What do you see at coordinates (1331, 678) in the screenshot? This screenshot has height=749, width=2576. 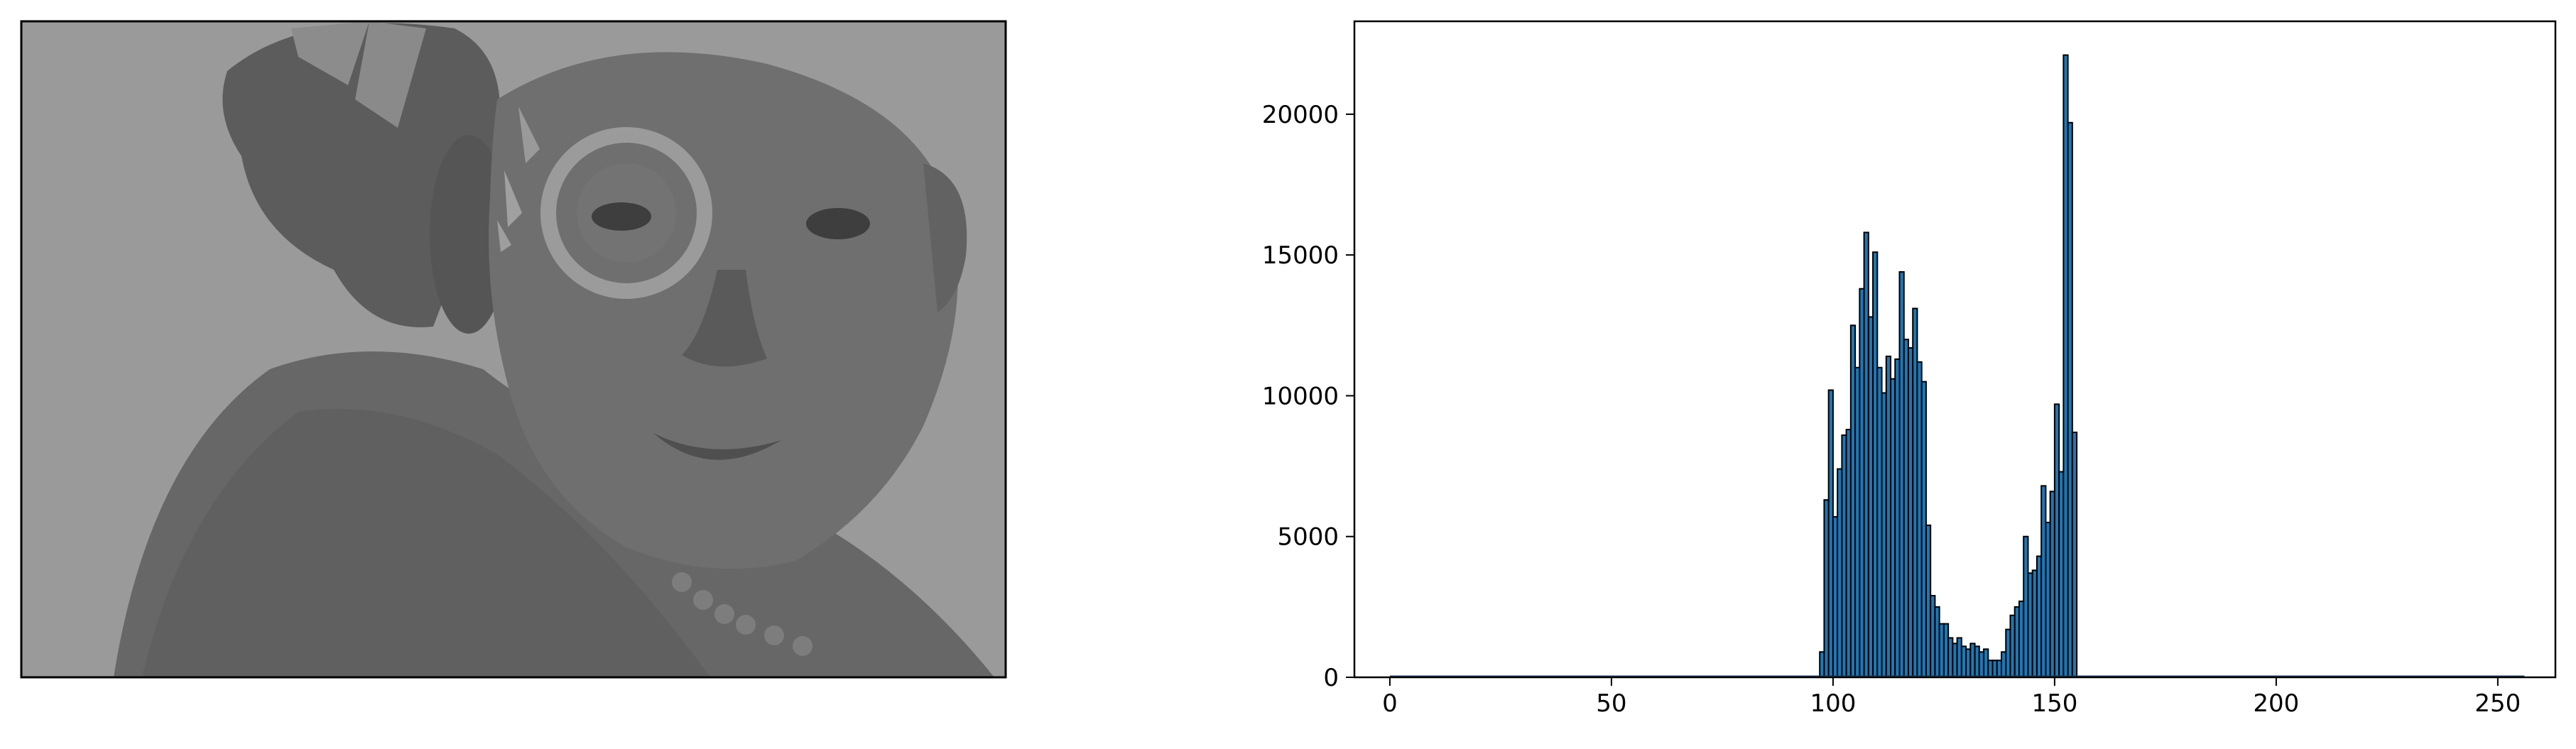 I see `y-tick-label: 0` at bounding box center [1331, 678].